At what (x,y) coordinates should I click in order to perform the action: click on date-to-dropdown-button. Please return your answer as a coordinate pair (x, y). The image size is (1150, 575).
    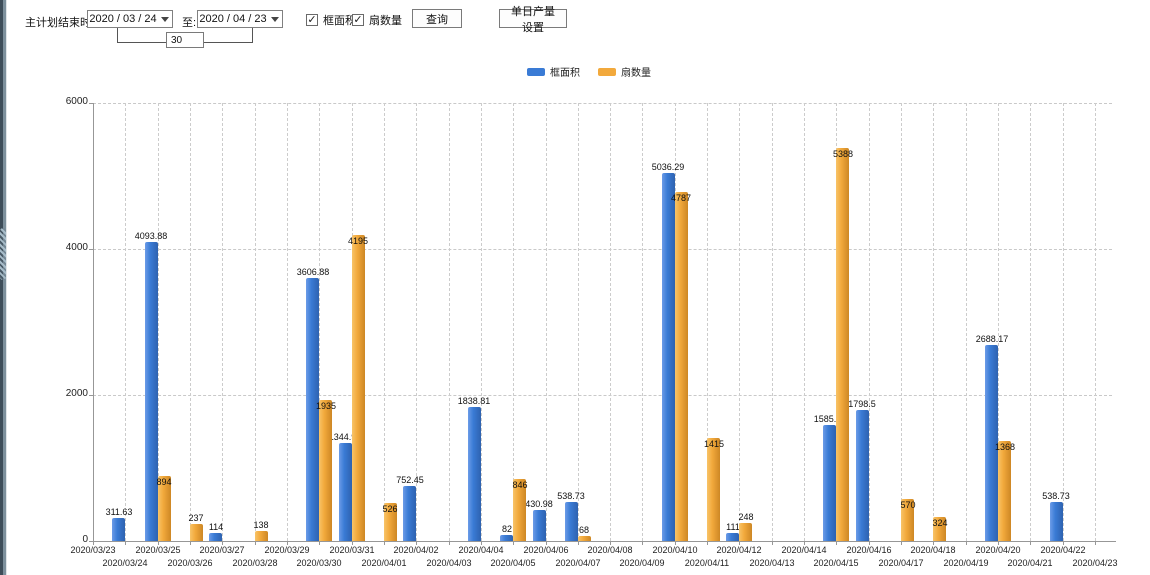
    Looking at the image, I should click on (275, 19).